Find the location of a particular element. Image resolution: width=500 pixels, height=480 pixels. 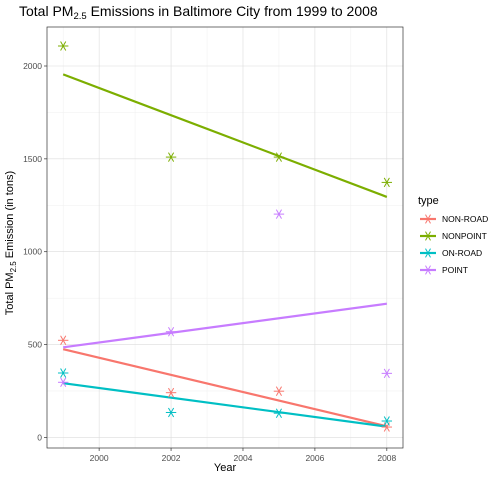

fit-line-non-road is located at coordinates (225, 388).